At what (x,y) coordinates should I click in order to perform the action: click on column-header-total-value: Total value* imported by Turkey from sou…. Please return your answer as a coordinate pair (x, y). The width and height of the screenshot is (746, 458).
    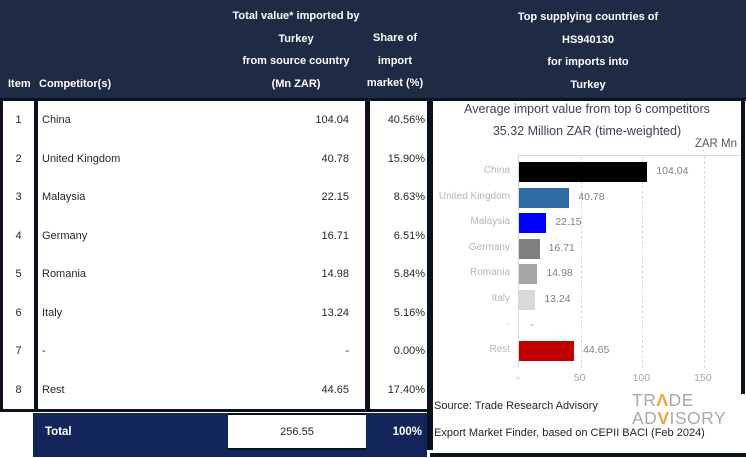
    Looking at the image, I should click on (296, 50).